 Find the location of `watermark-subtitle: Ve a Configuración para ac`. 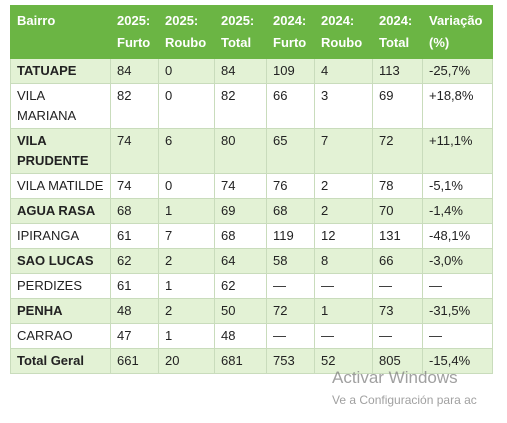

watermark-subtitle: Ve a Configuración para ac is located at coordinates (404, 400).